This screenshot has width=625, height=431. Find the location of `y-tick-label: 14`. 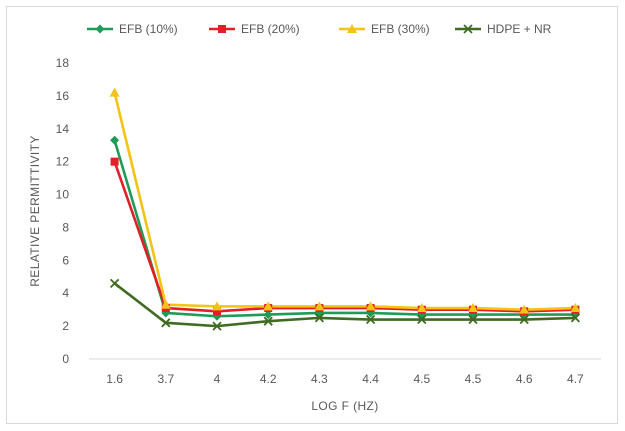

y-tick-label: 14 is located at coordinates (63, 129).